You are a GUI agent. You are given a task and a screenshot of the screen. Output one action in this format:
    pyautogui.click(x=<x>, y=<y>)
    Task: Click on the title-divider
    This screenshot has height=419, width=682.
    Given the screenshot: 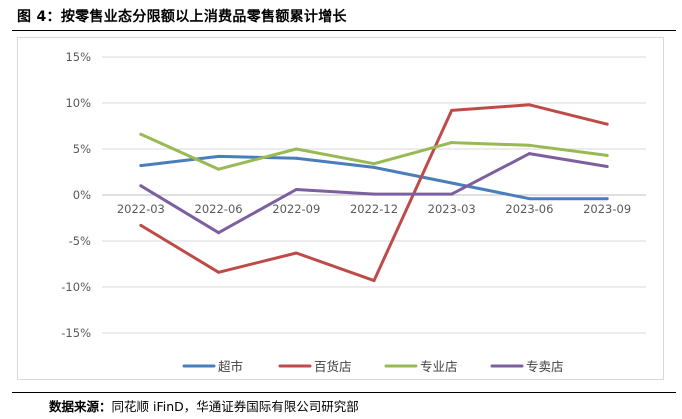 What is the action you would take?
    pyautogui.click(x=344, y=30)
    